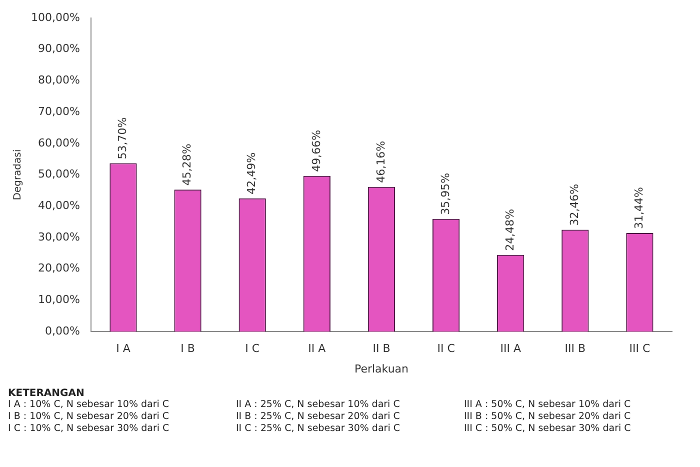  Describe the element at coordinates (548, 404) in the screenshot. I see `text: III A : 50% C, N sebesar 10% dari C` at that location.